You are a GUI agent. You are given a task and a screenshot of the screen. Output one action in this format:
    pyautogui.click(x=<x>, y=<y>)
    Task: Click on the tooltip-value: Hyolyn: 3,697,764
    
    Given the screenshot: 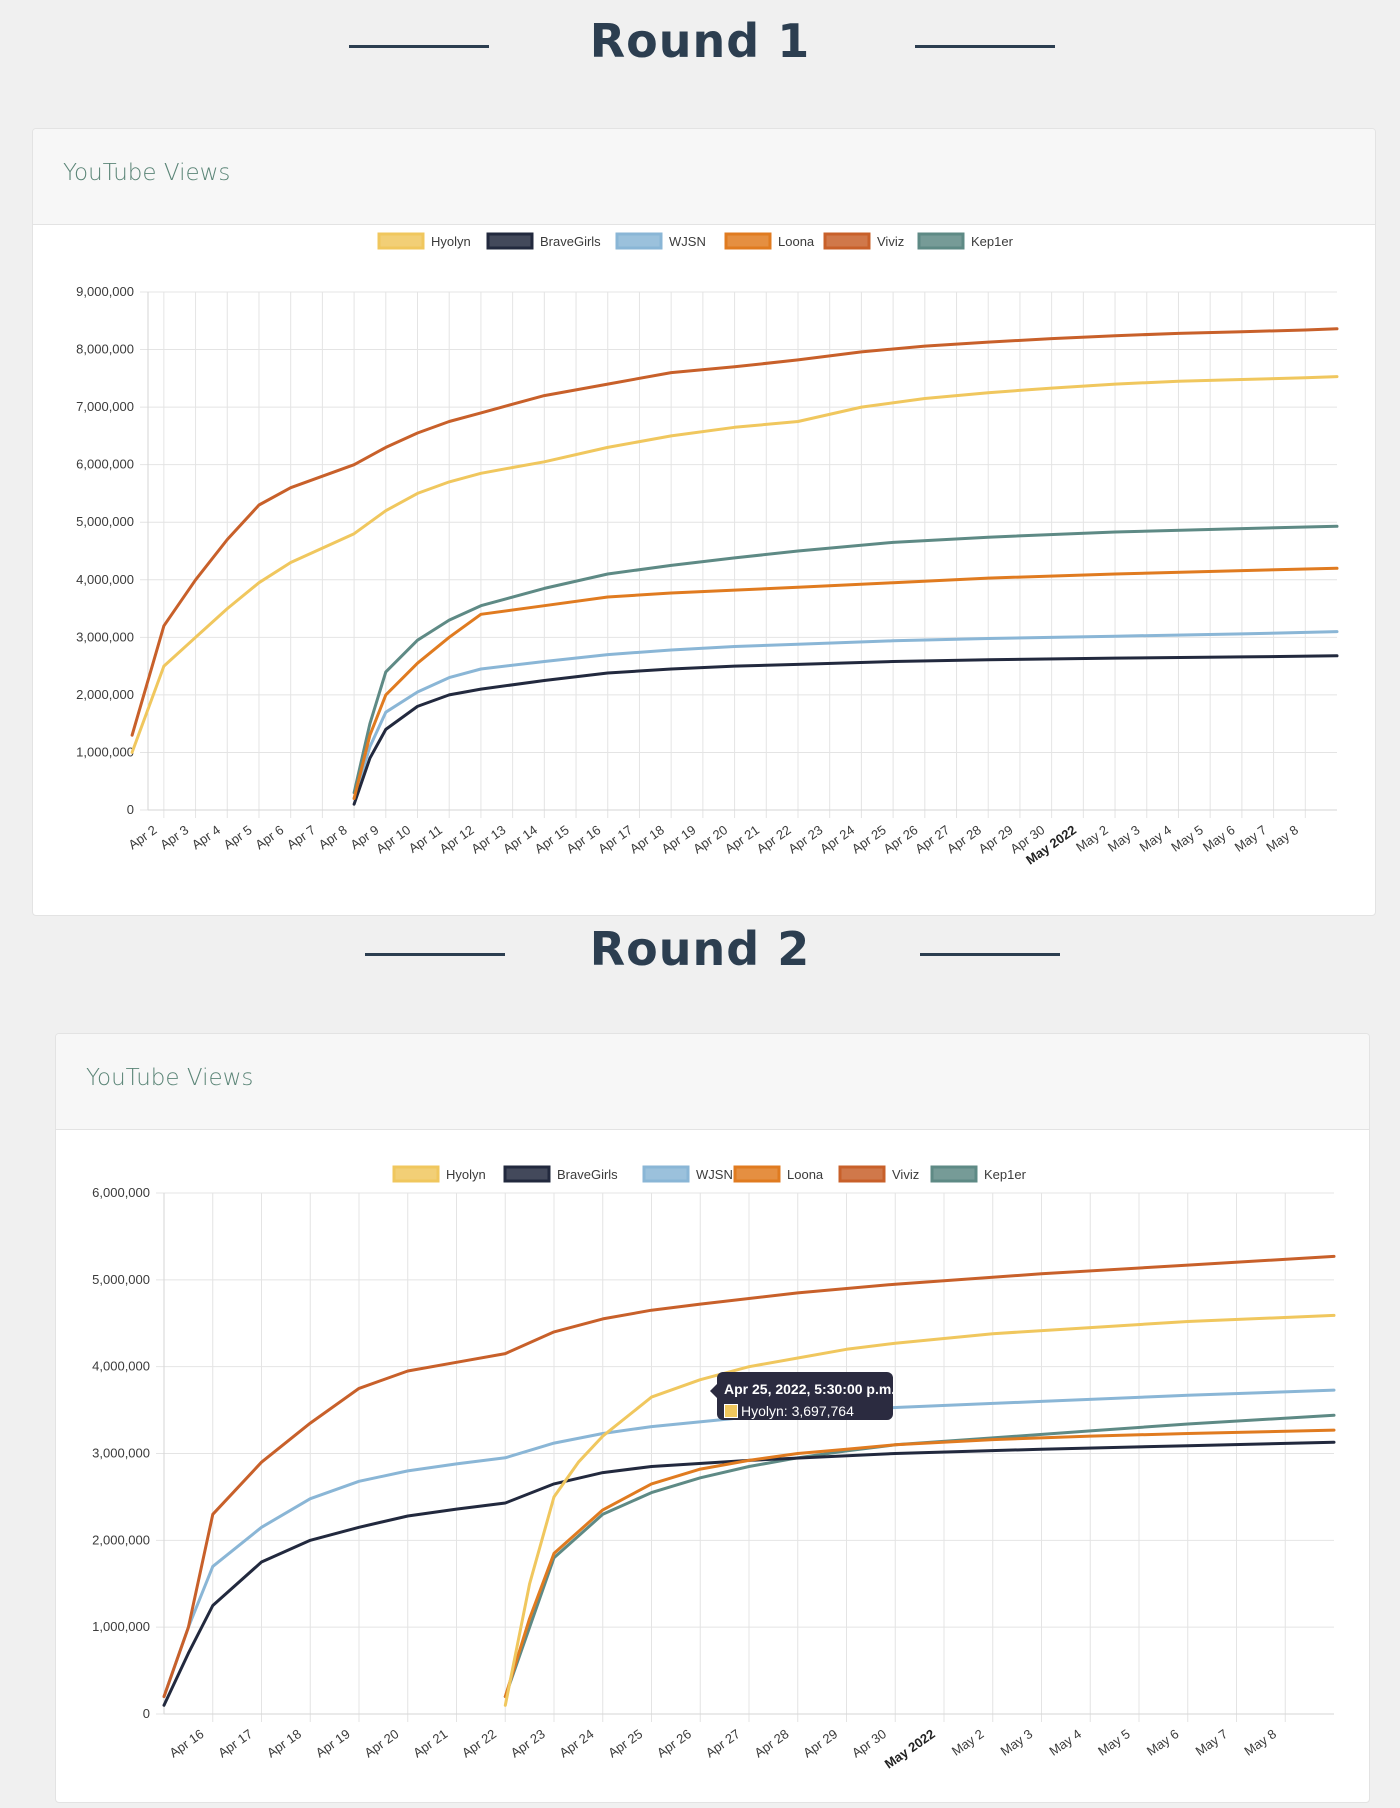 What is the action you would take?
    pyautogui.click(x=797, y=1411)
    